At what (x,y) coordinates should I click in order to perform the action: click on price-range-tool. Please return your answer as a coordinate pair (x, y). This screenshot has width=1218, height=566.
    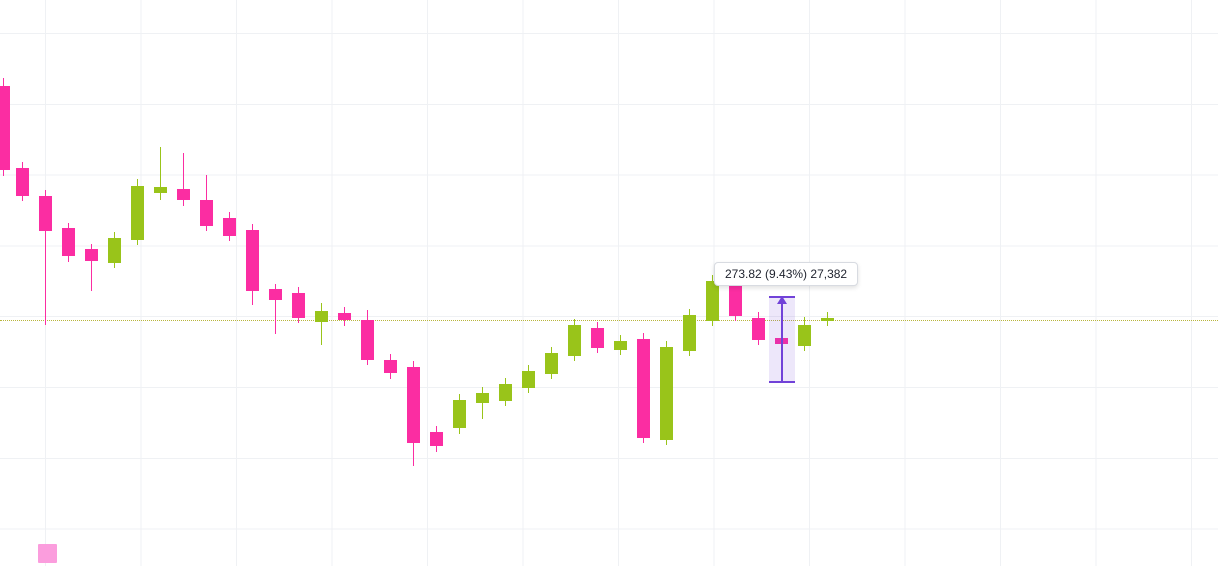
    Looking at the image, I should click on (782, 339).